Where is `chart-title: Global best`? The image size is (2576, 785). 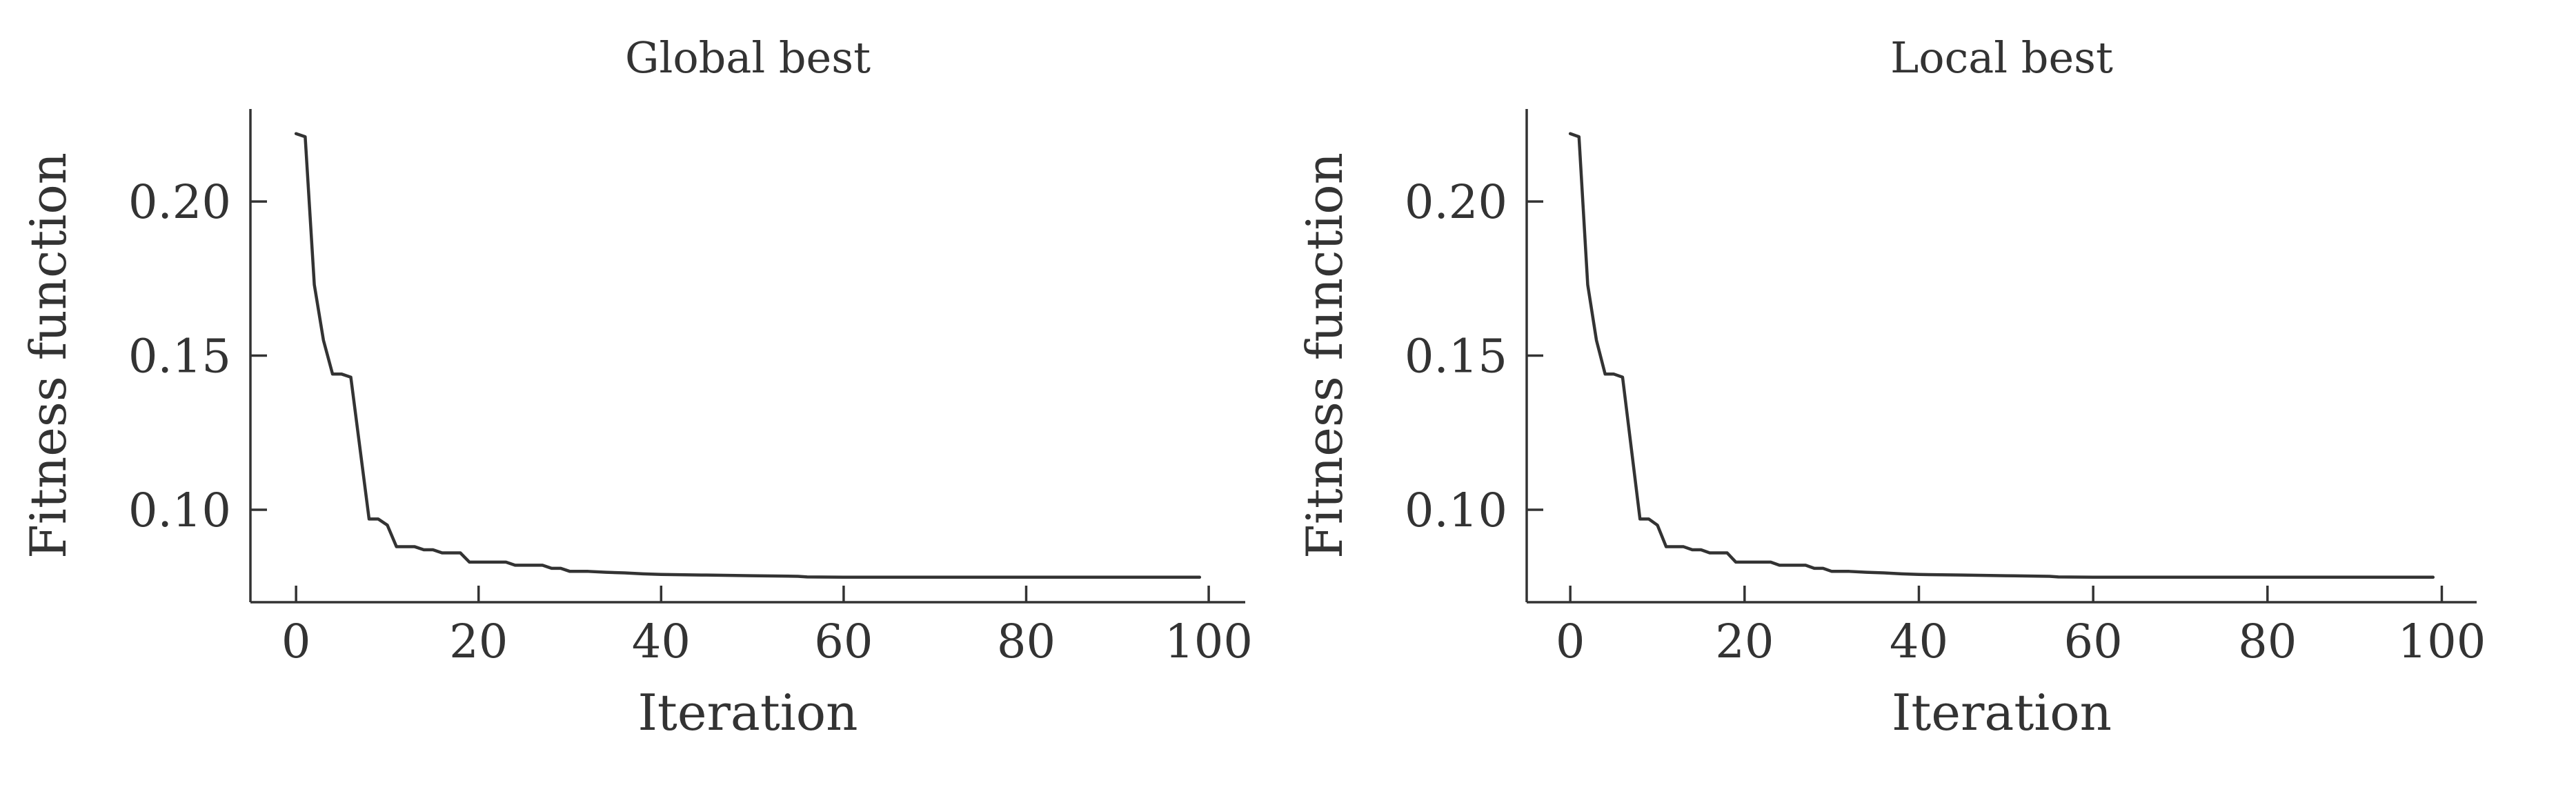 chart-title: Global best is located at coordinates (748, 57).